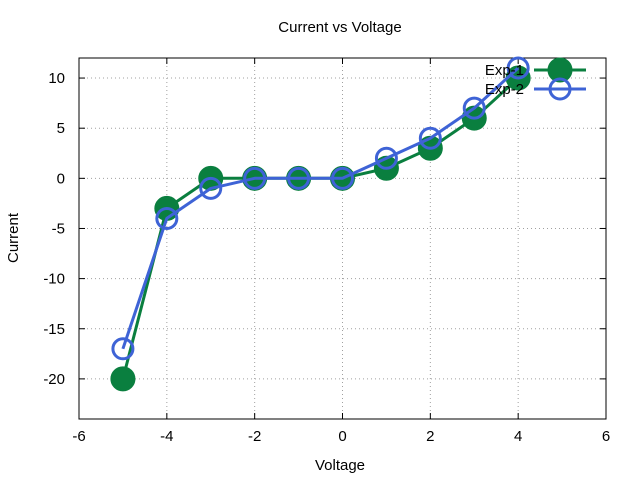  What do you see at coordinates (254, 436) in the screenshot?
I see `x-tick-label: -2` at bounding box center [254, 436].